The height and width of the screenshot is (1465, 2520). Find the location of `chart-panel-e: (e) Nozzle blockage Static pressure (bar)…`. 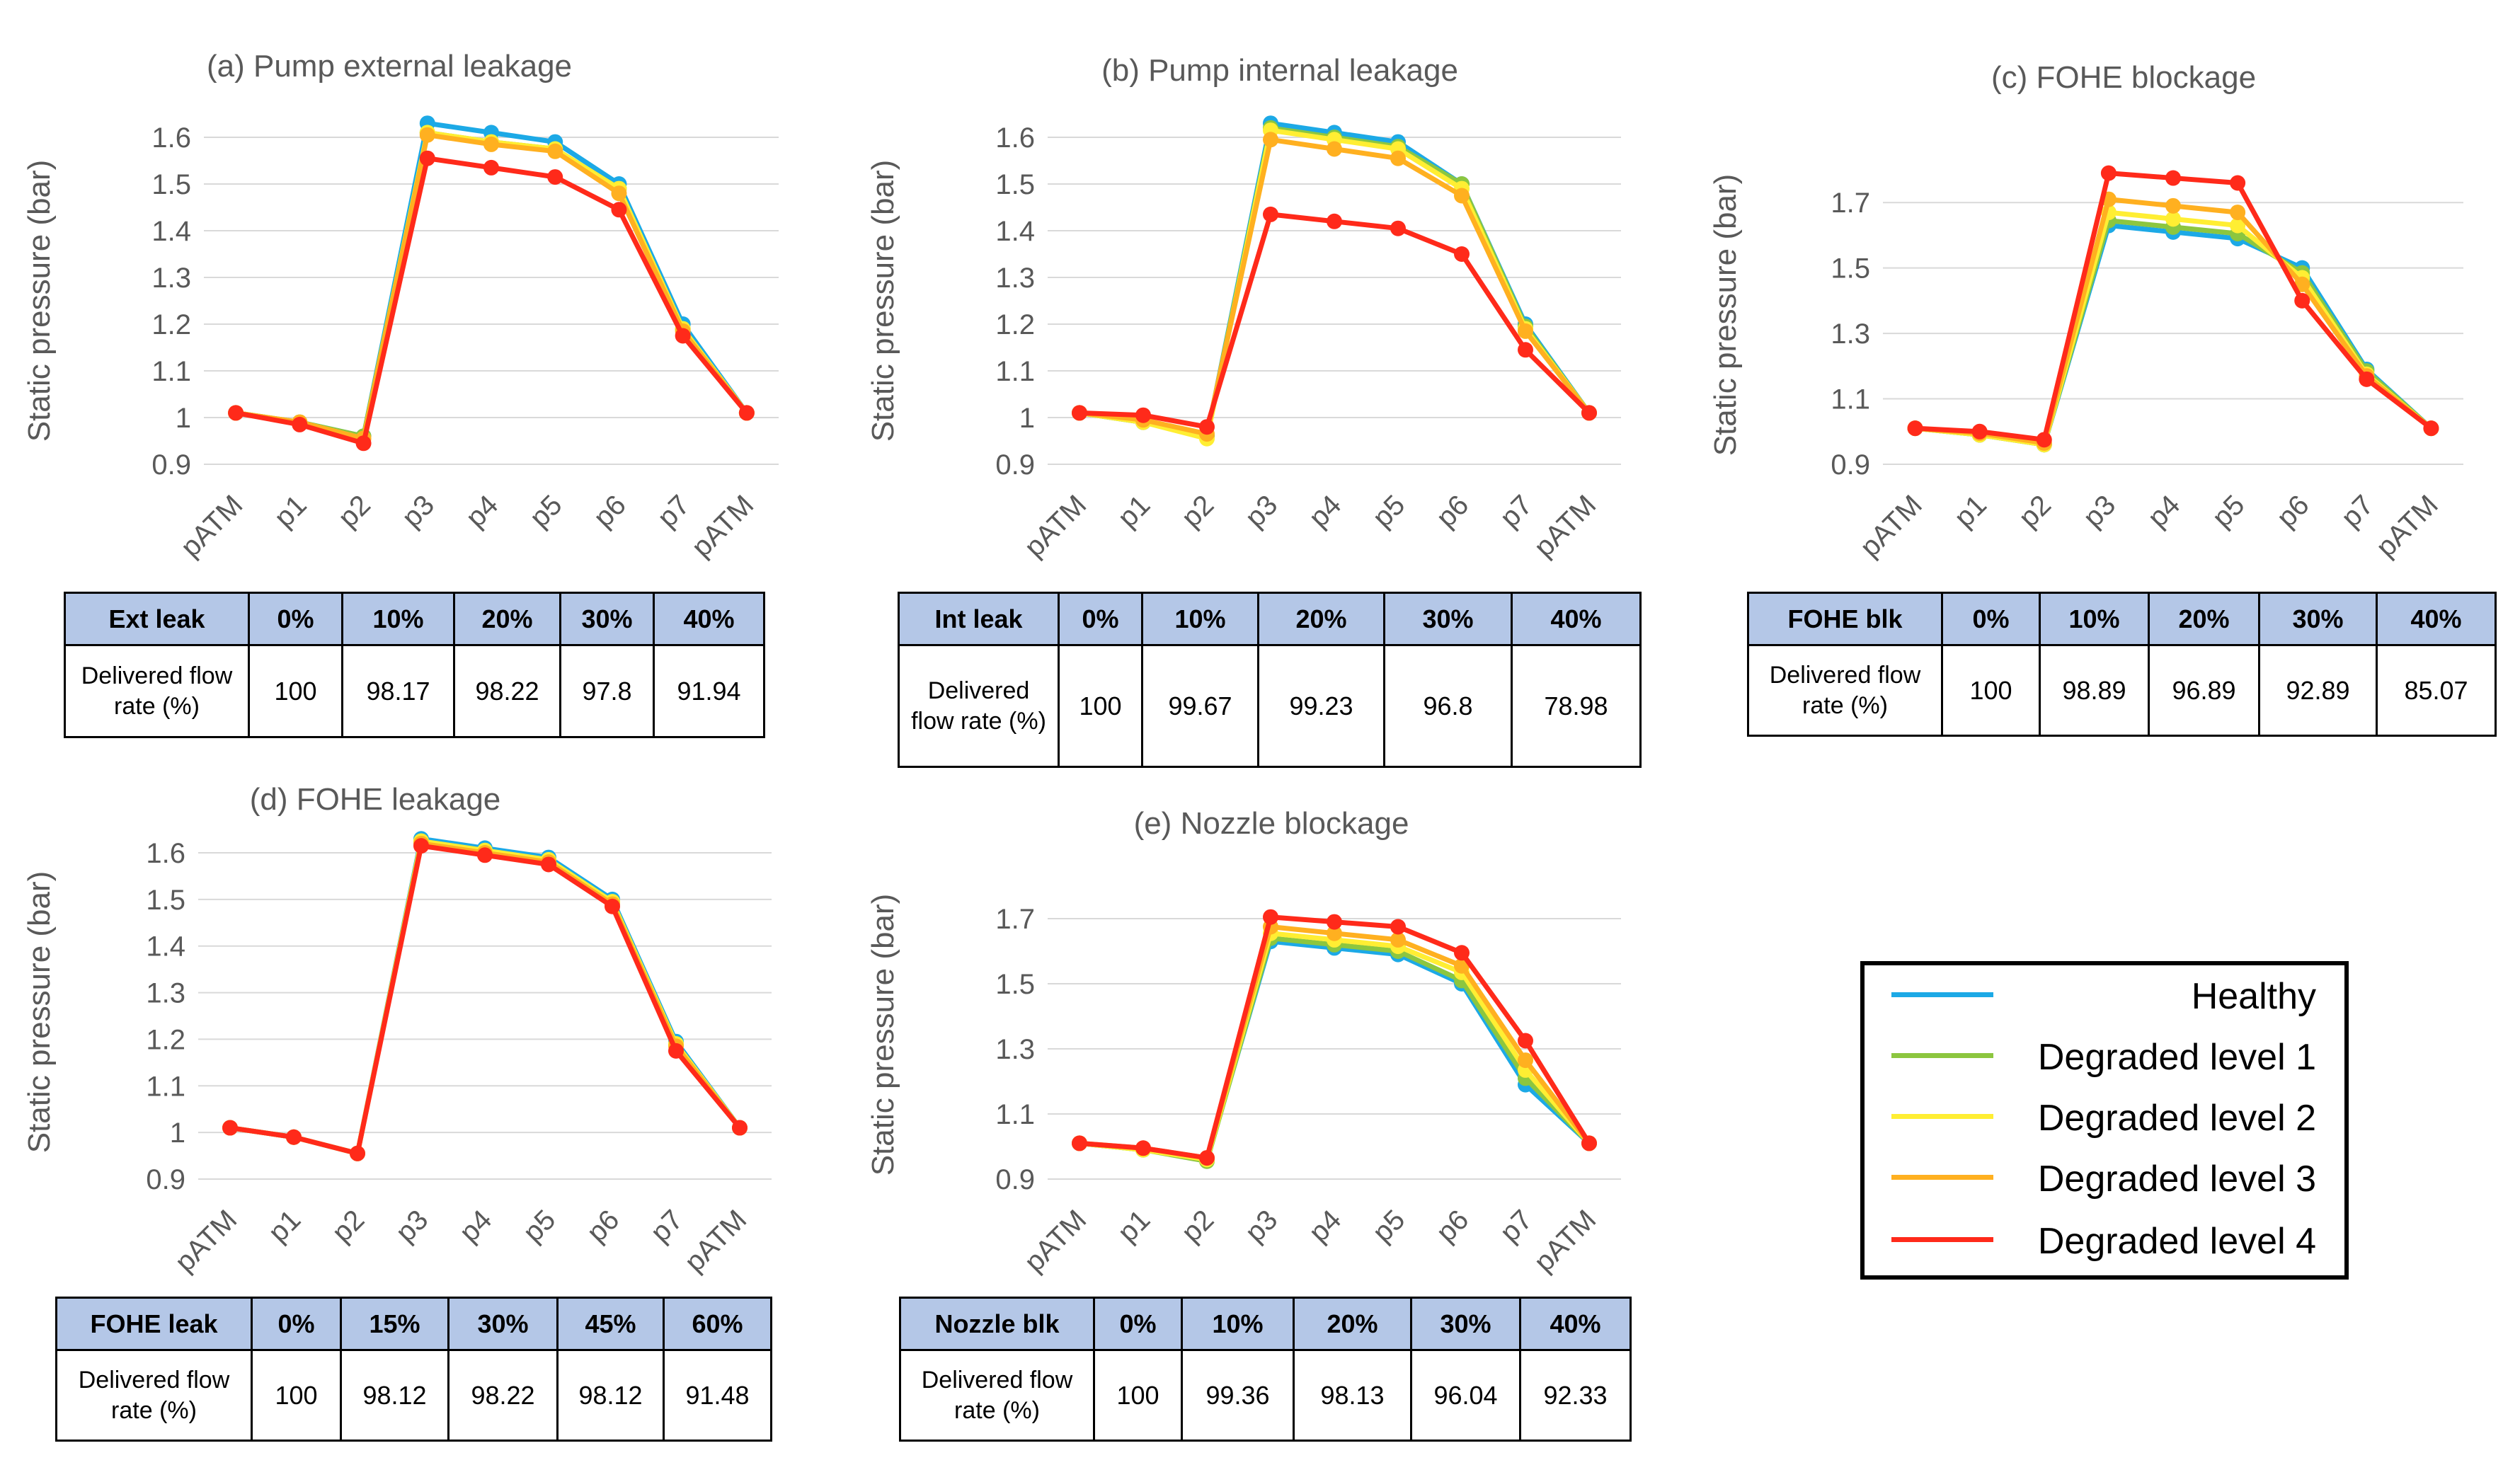

chart-panel-e: (e) Nozzle blockage Static pressure (bar)… is located at coordinates (1243, 1042).